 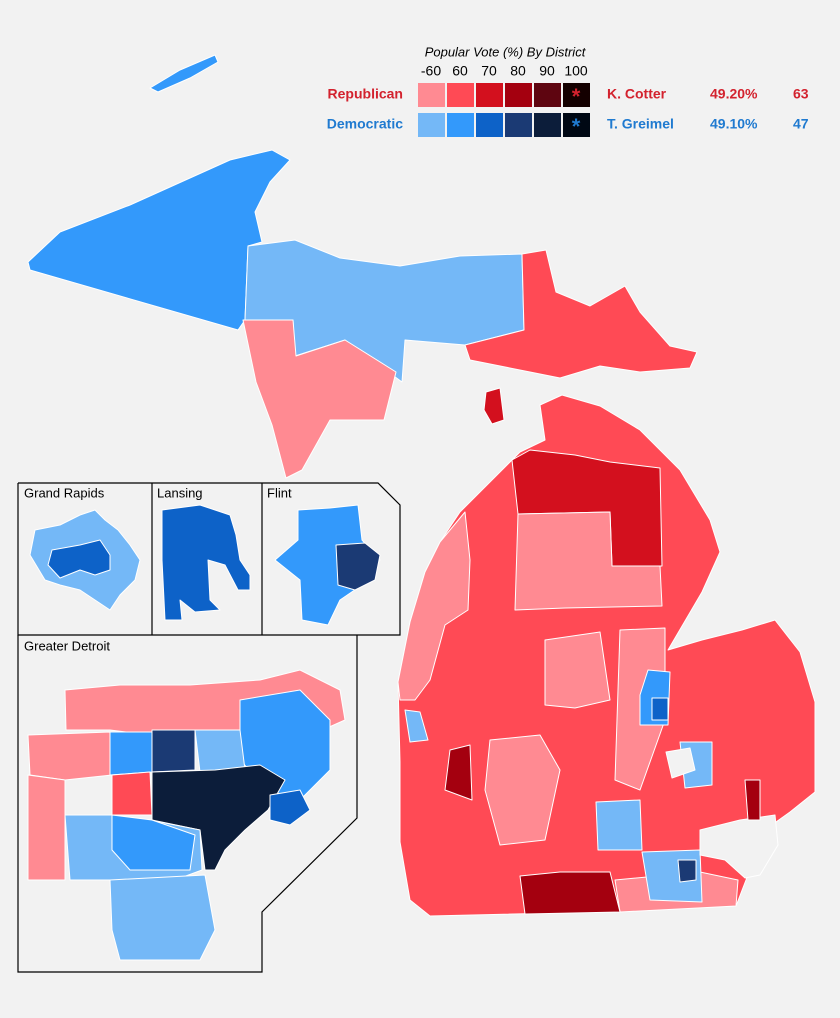 I want to click on inset-label: Greater Detroit, so click(x=67, y=645).